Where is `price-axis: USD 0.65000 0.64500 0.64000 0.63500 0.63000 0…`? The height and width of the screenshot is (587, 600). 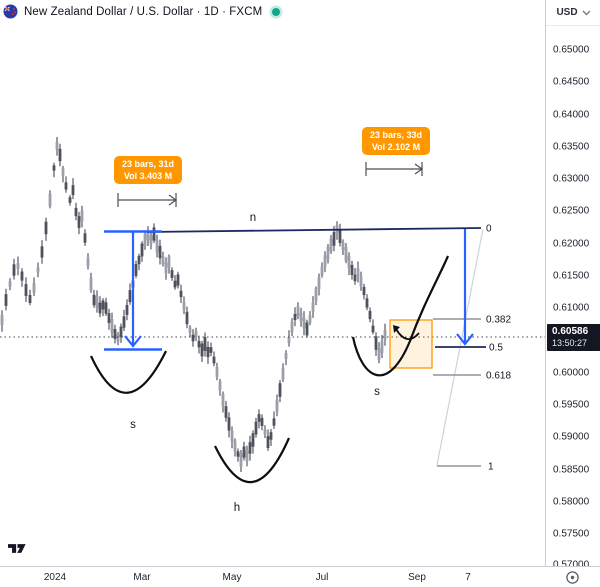
price-axis: USD 0.65000 0.64500 0.64000 0.63500 0.63000 0… is located at coordinates (572, 285).